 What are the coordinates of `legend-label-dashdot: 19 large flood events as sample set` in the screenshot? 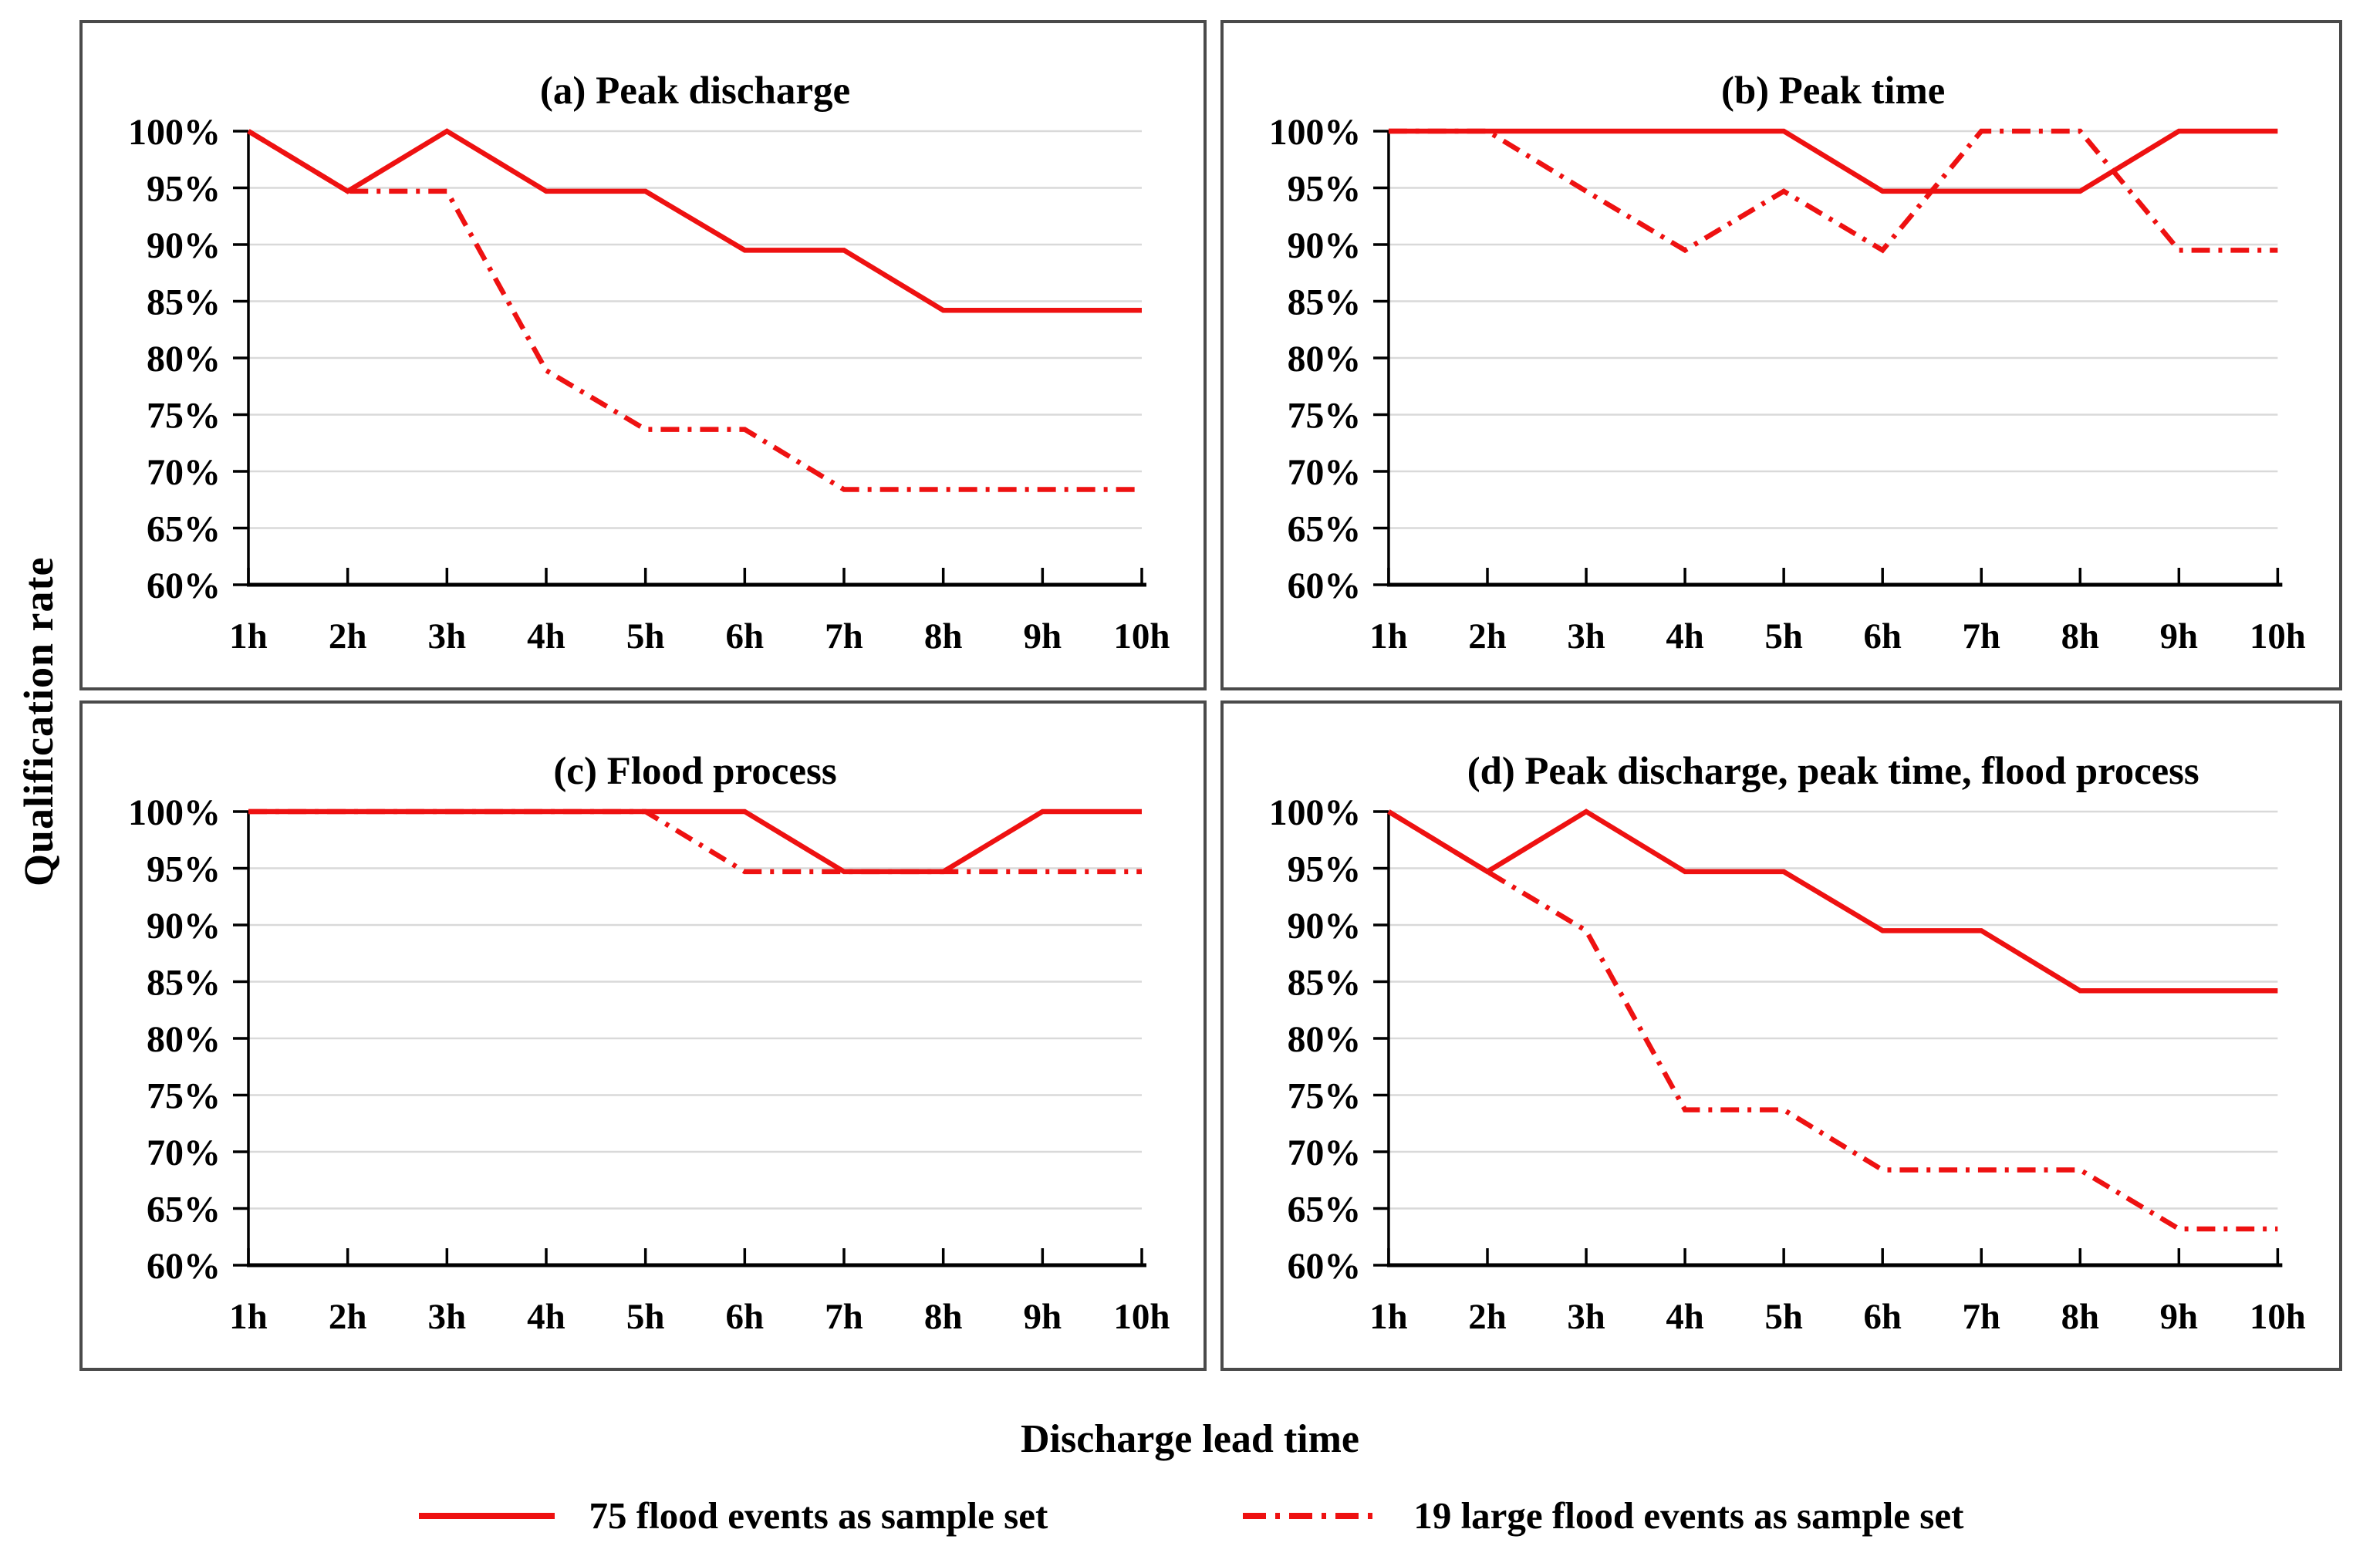 It's located at (1688, 1515).